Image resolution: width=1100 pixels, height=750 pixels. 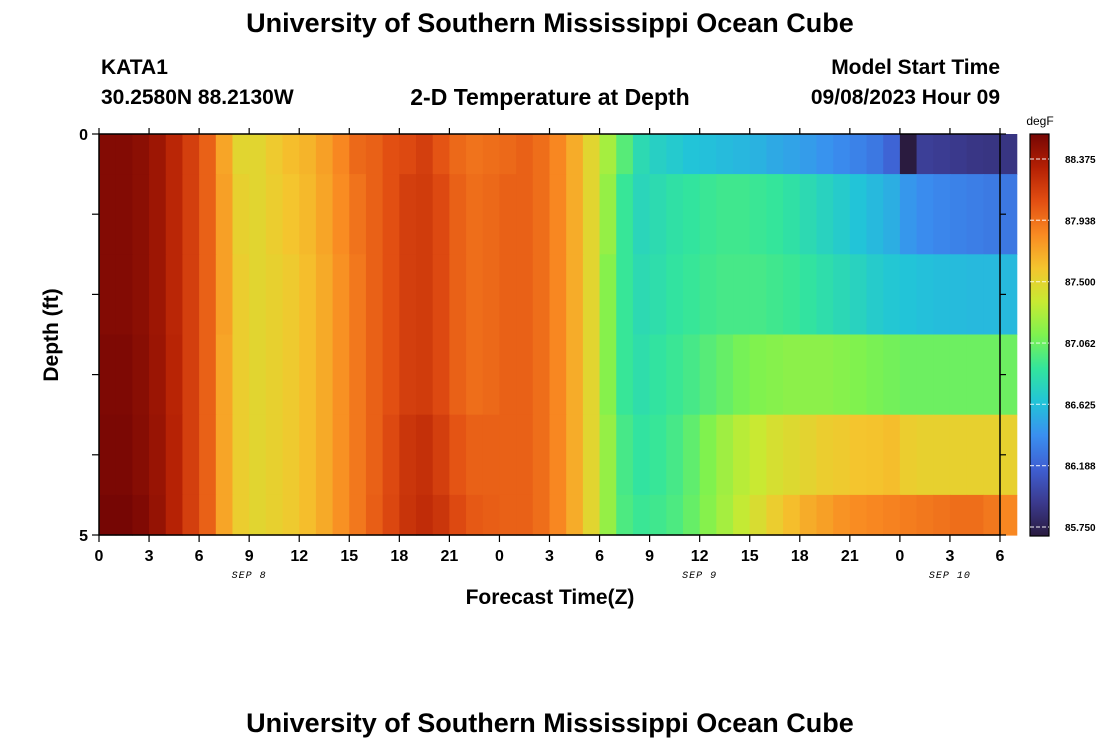 I want to click on date-label: SEP 9, so click(x=699, y=576).